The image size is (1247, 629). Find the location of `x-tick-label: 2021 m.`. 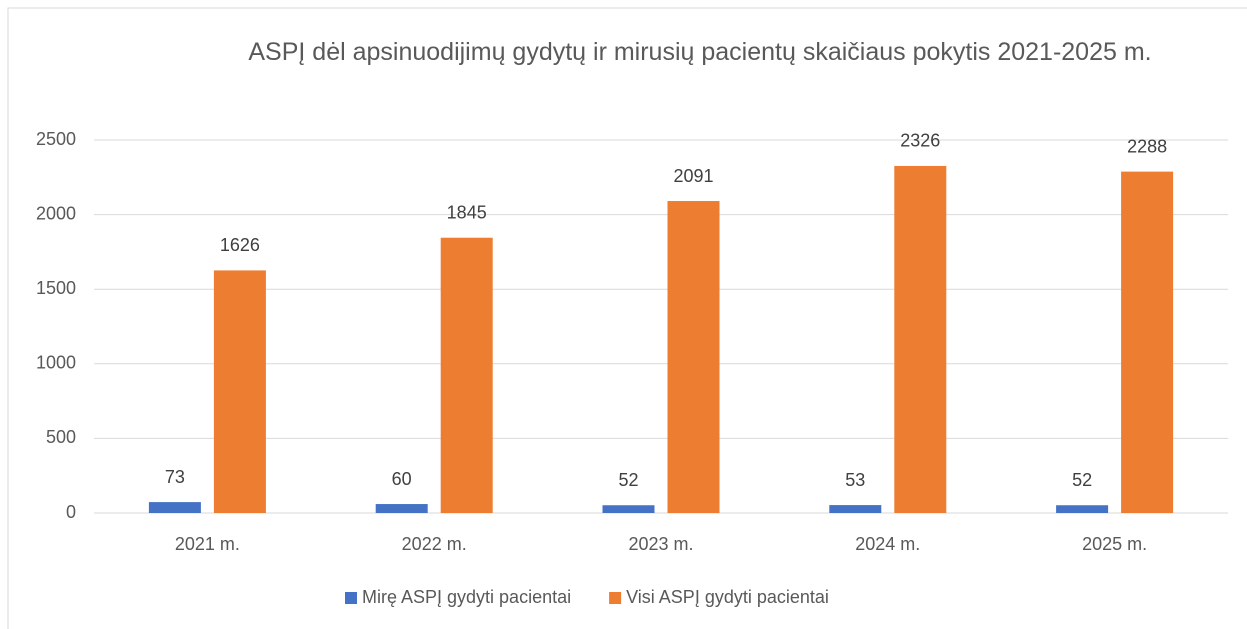

x-tick-label: 2021 m. is located at coordinates (207, 544).